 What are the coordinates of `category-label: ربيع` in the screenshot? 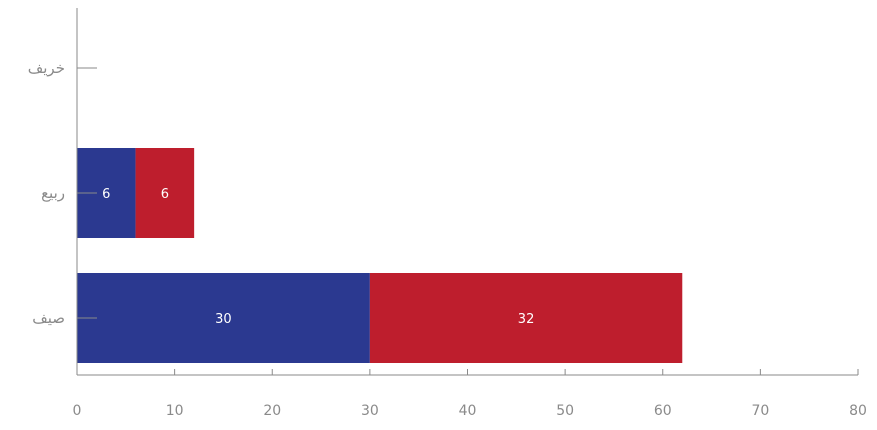 It's located at (53, 193).